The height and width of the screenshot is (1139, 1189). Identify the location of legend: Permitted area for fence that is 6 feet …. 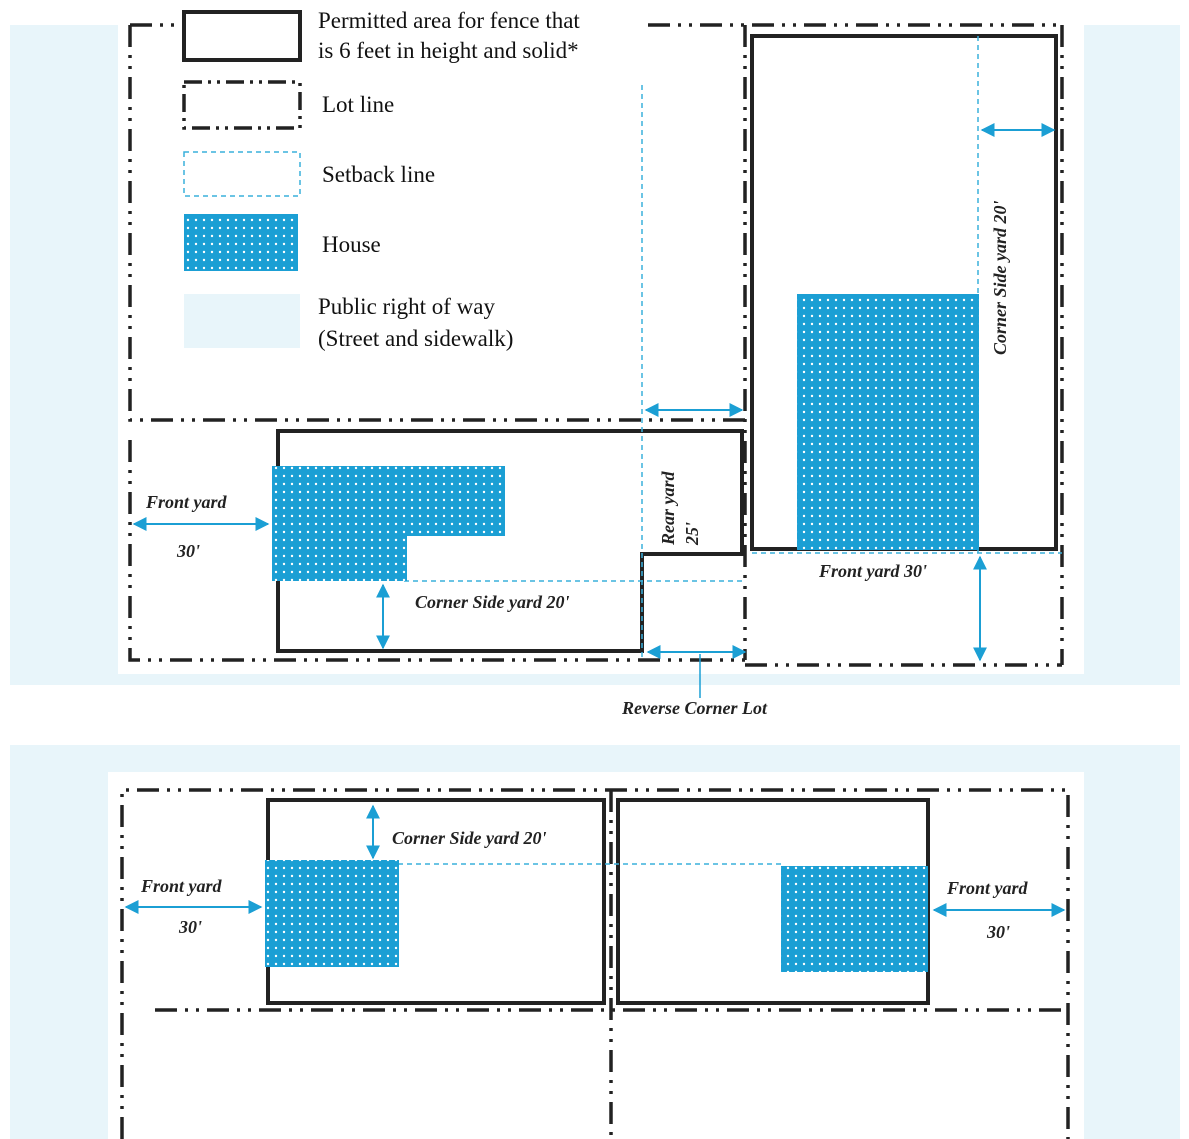
(381, 179).